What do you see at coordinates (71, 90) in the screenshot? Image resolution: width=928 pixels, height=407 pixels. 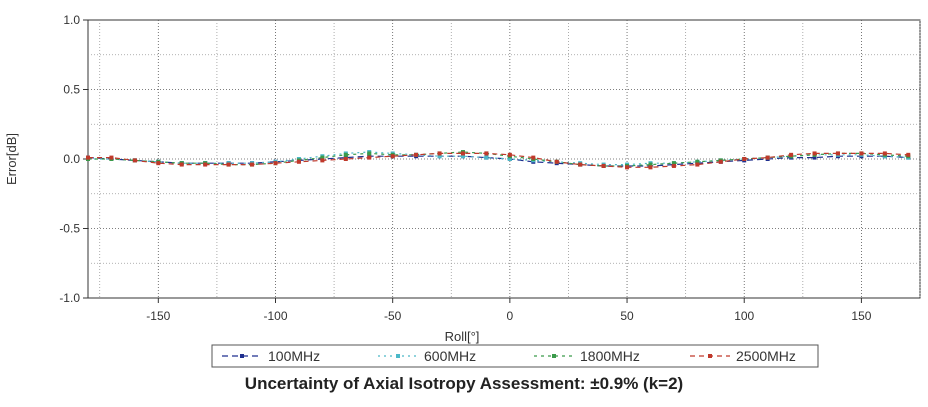 I see `y-tick-label: 0.5` at bounding box center [71, 90].